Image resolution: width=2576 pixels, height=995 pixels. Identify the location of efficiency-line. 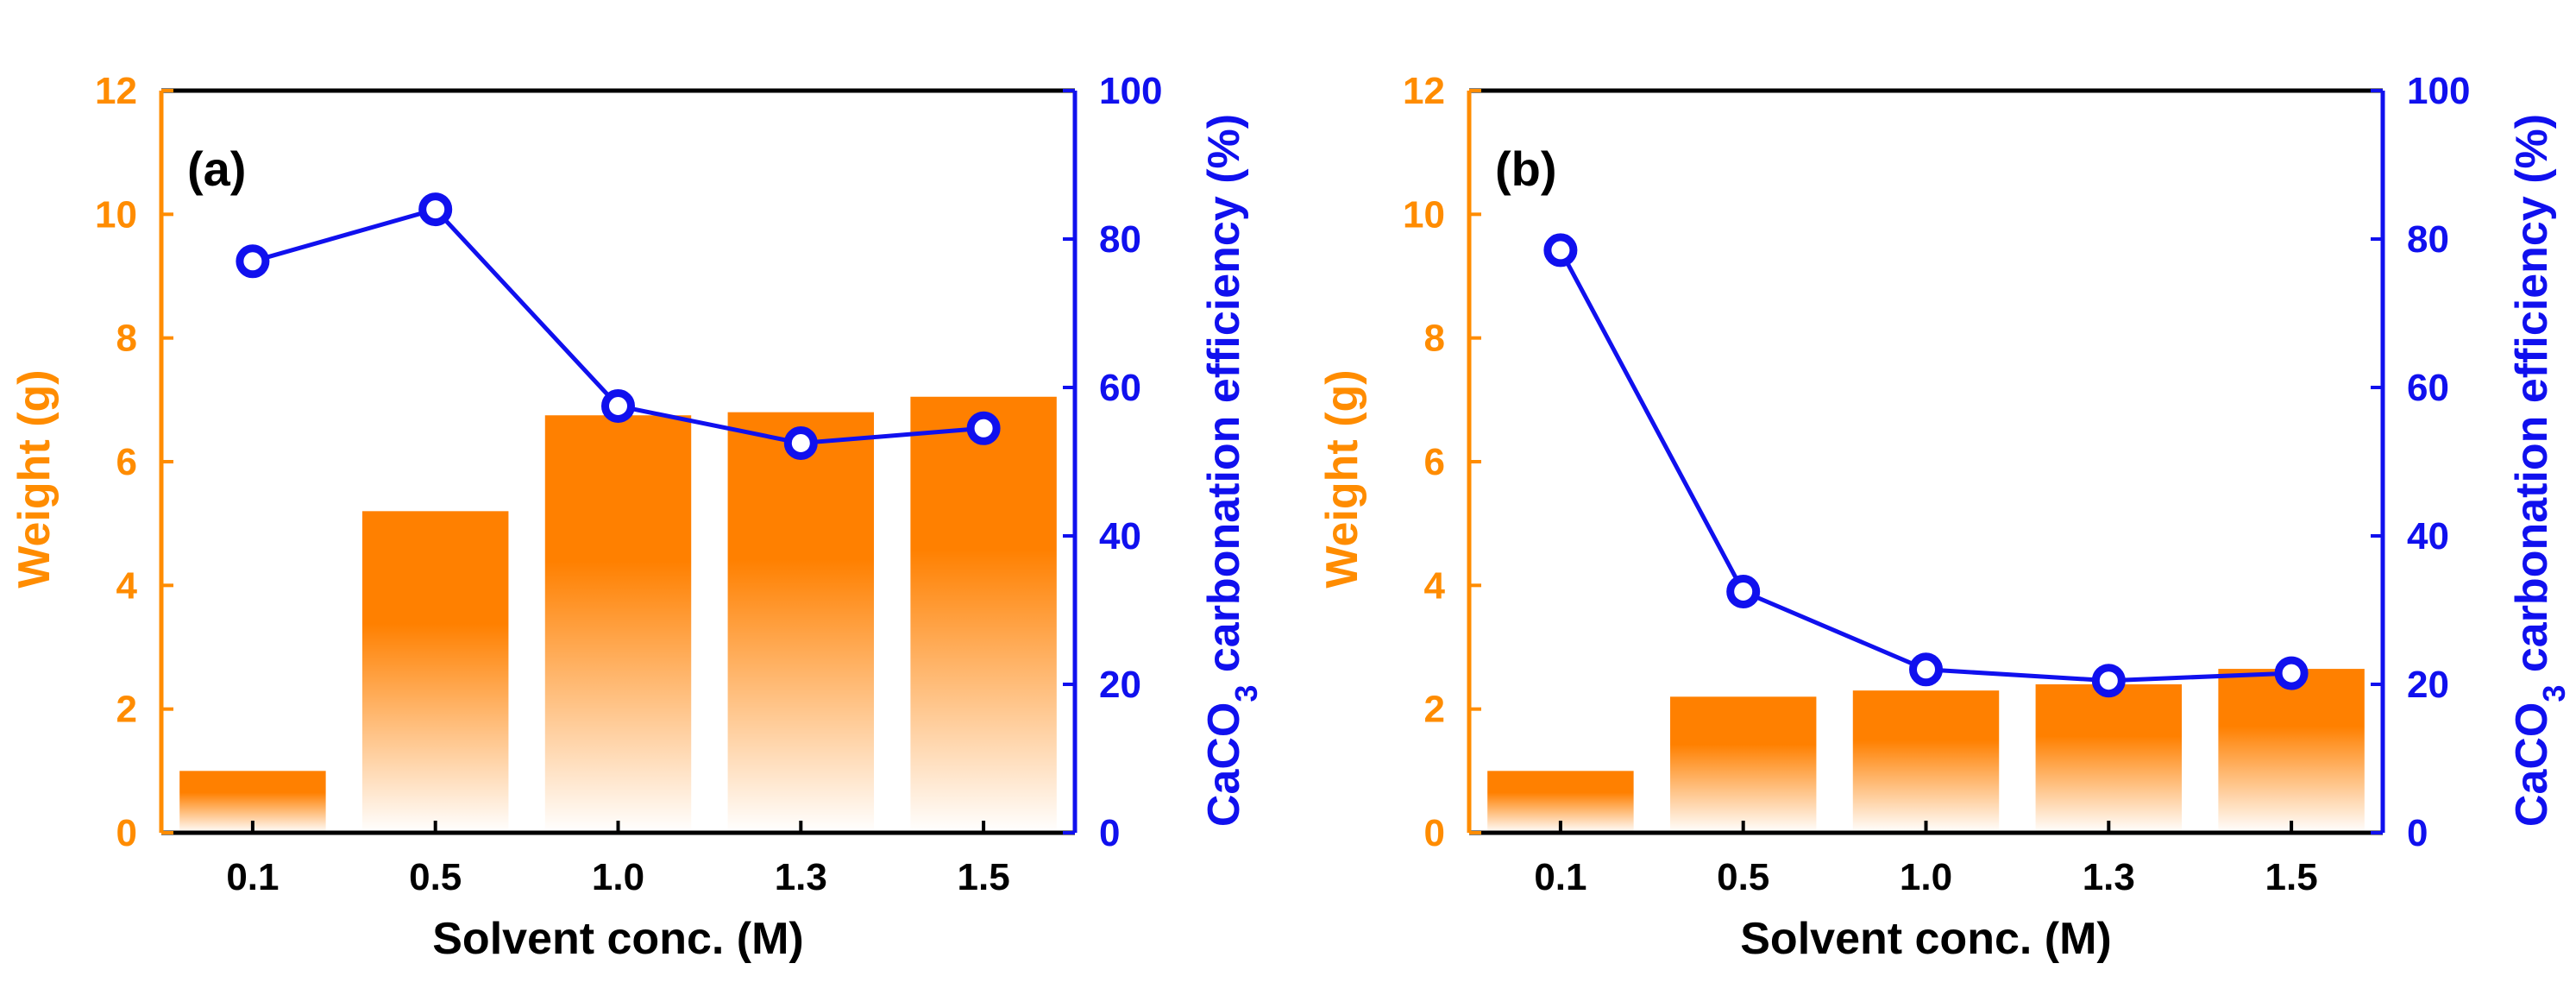
(1925, 466).